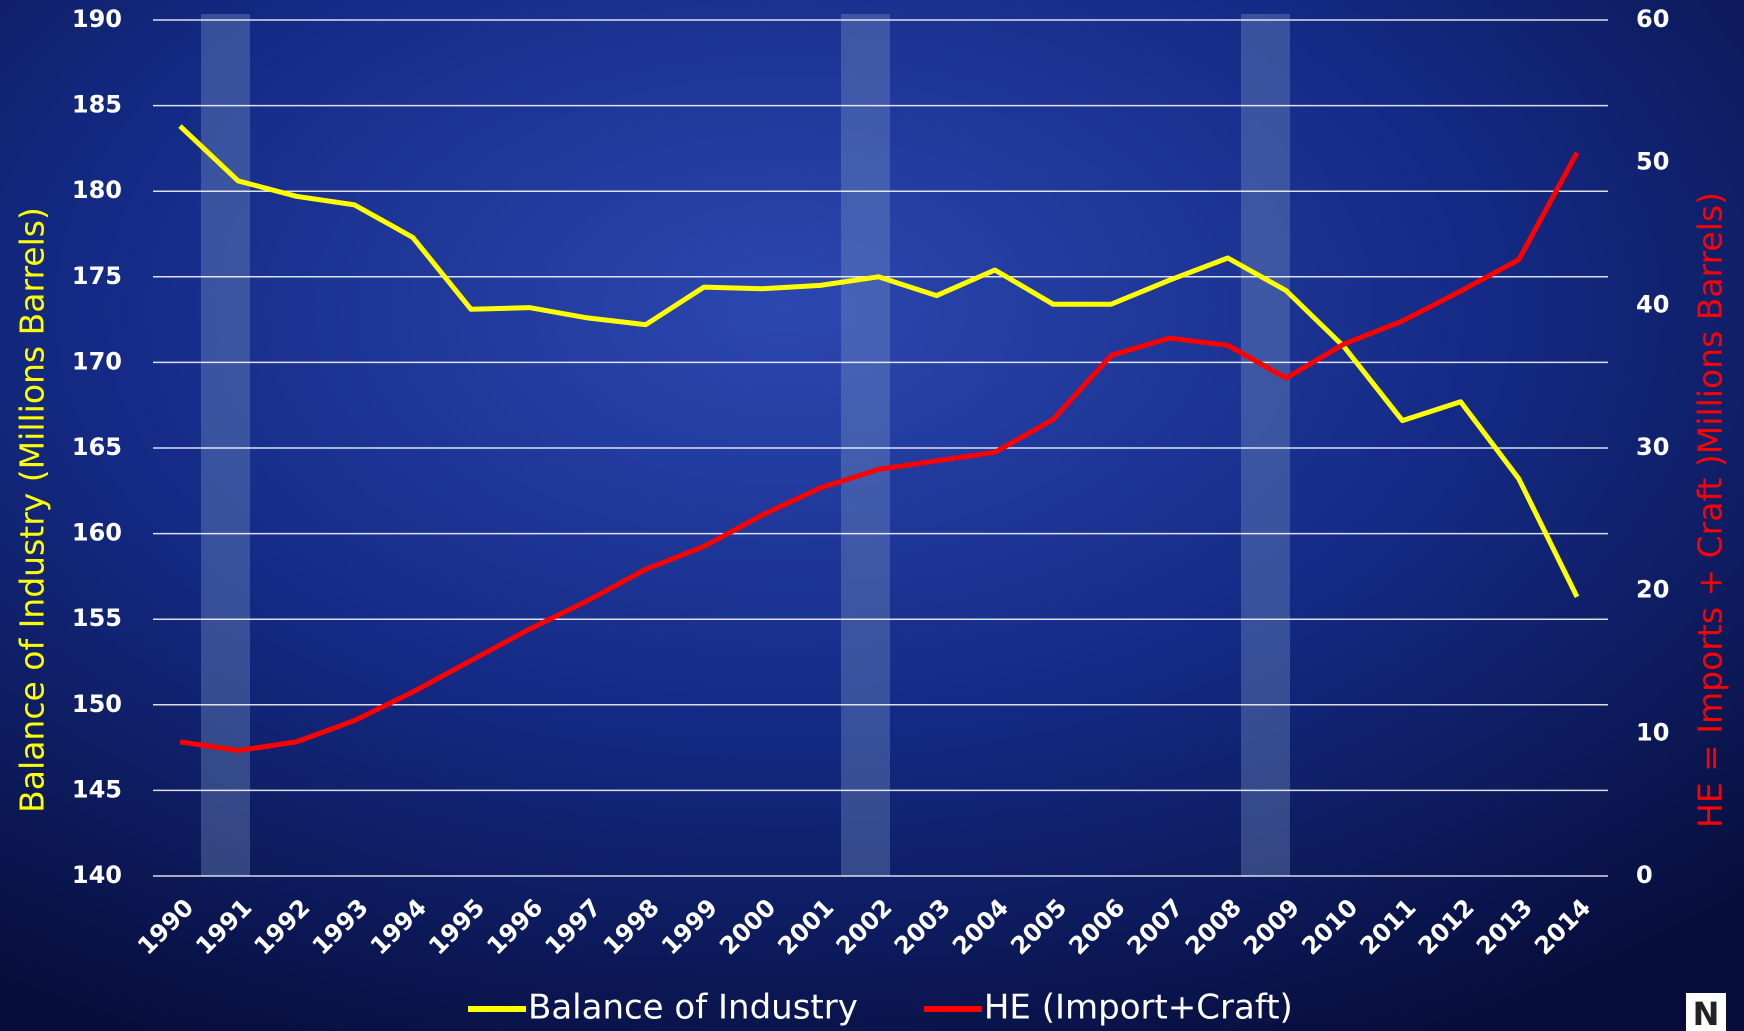 This screenshot has height=1031, width=1744. Describe the element at coordinates (97, 361) in the screenshot. I see `y-tick-label: 170` at that location.